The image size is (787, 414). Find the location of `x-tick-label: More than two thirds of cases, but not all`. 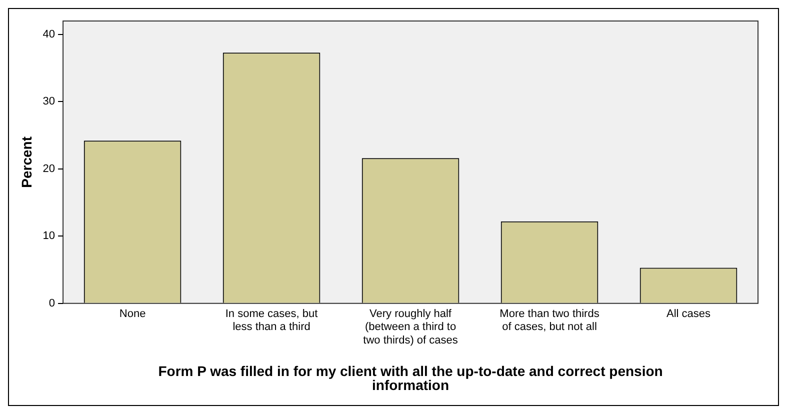

x-tick-label: More than two thirds of cases, but not all is located at coordinates (550, 321).